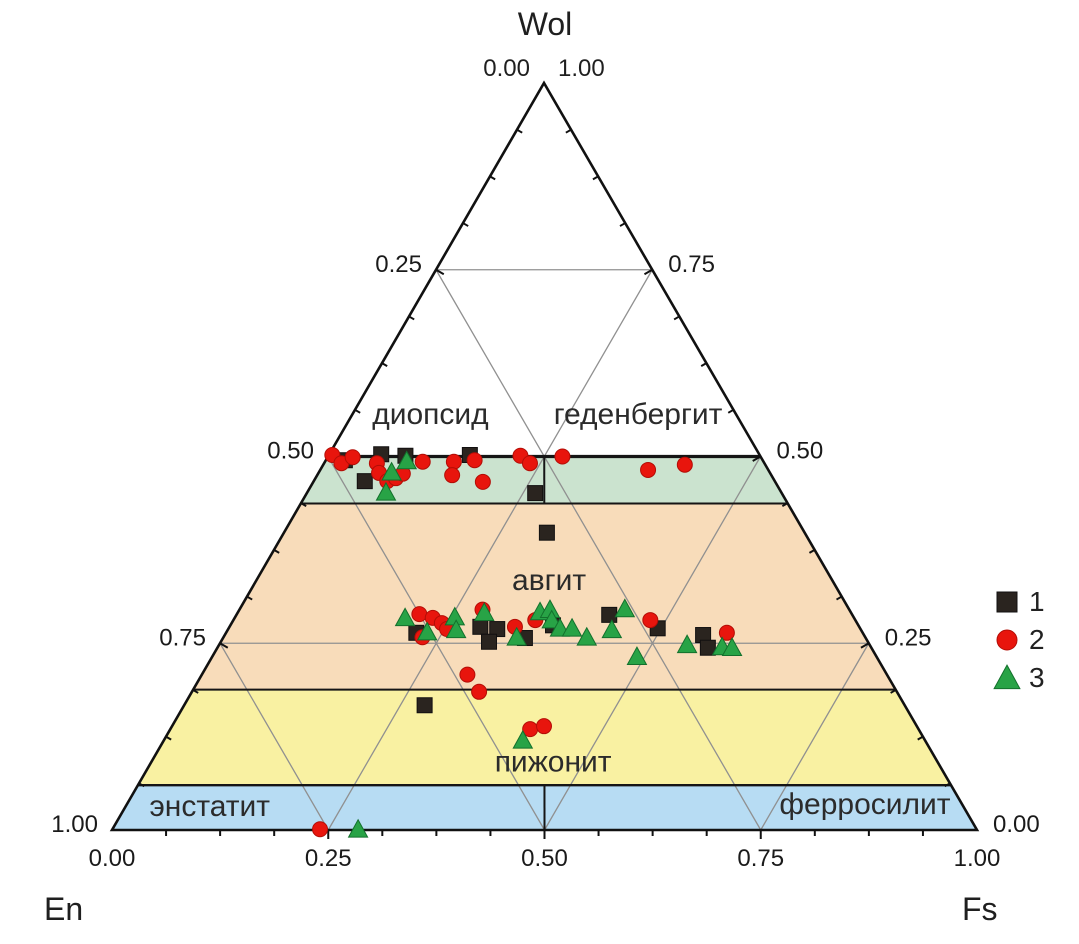  I want to click on field-label-pigeonite: пижонит, so click(553, 761).